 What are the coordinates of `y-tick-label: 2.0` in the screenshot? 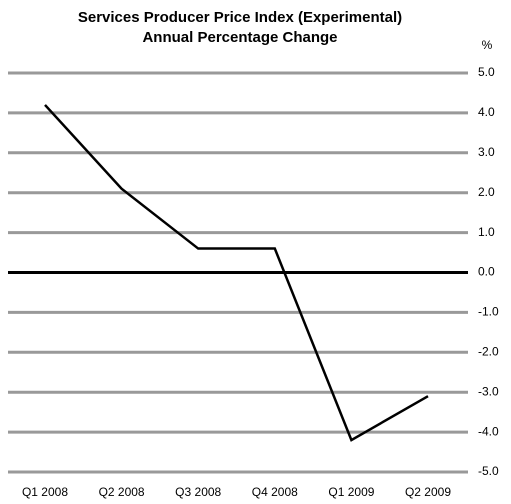 It's located at (486, 192).